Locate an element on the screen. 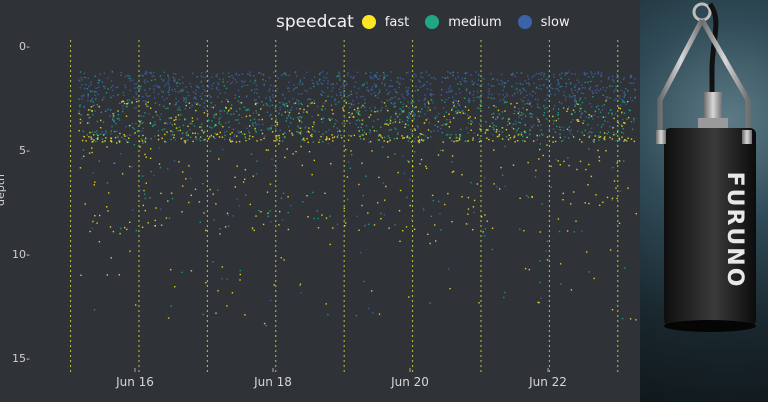 This screenshot has width=768, height=402. legend-item-medium: medium is located at coordinates (463, 22).